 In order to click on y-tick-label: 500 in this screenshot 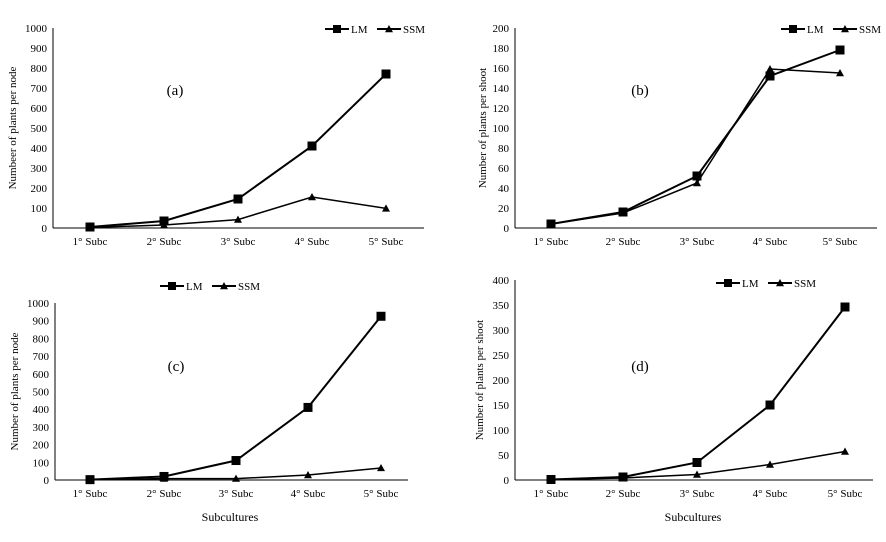, I will do `click(39, 129)`.